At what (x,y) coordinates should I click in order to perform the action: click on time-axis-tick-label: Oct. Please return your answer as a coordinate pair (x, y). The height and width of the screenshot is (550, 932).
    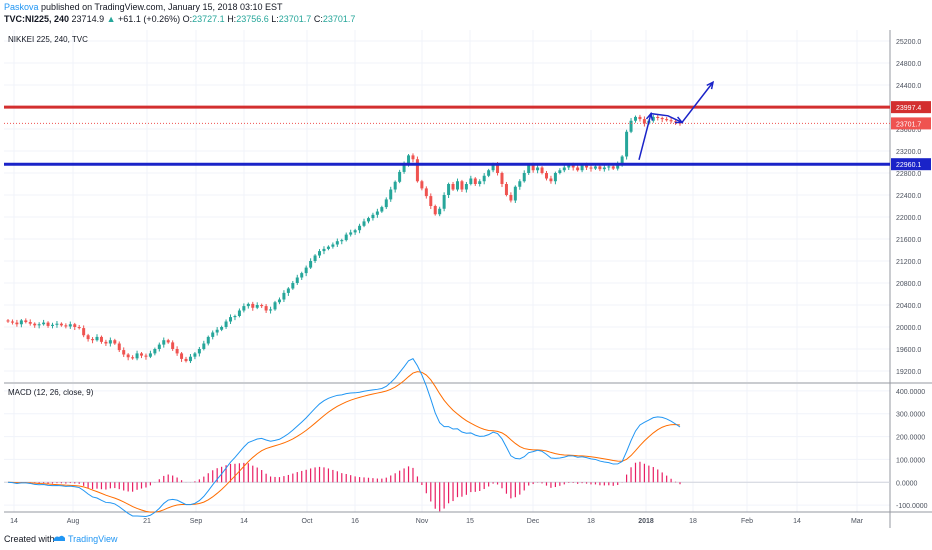
    Looking at the image, I should click on (307, 521).